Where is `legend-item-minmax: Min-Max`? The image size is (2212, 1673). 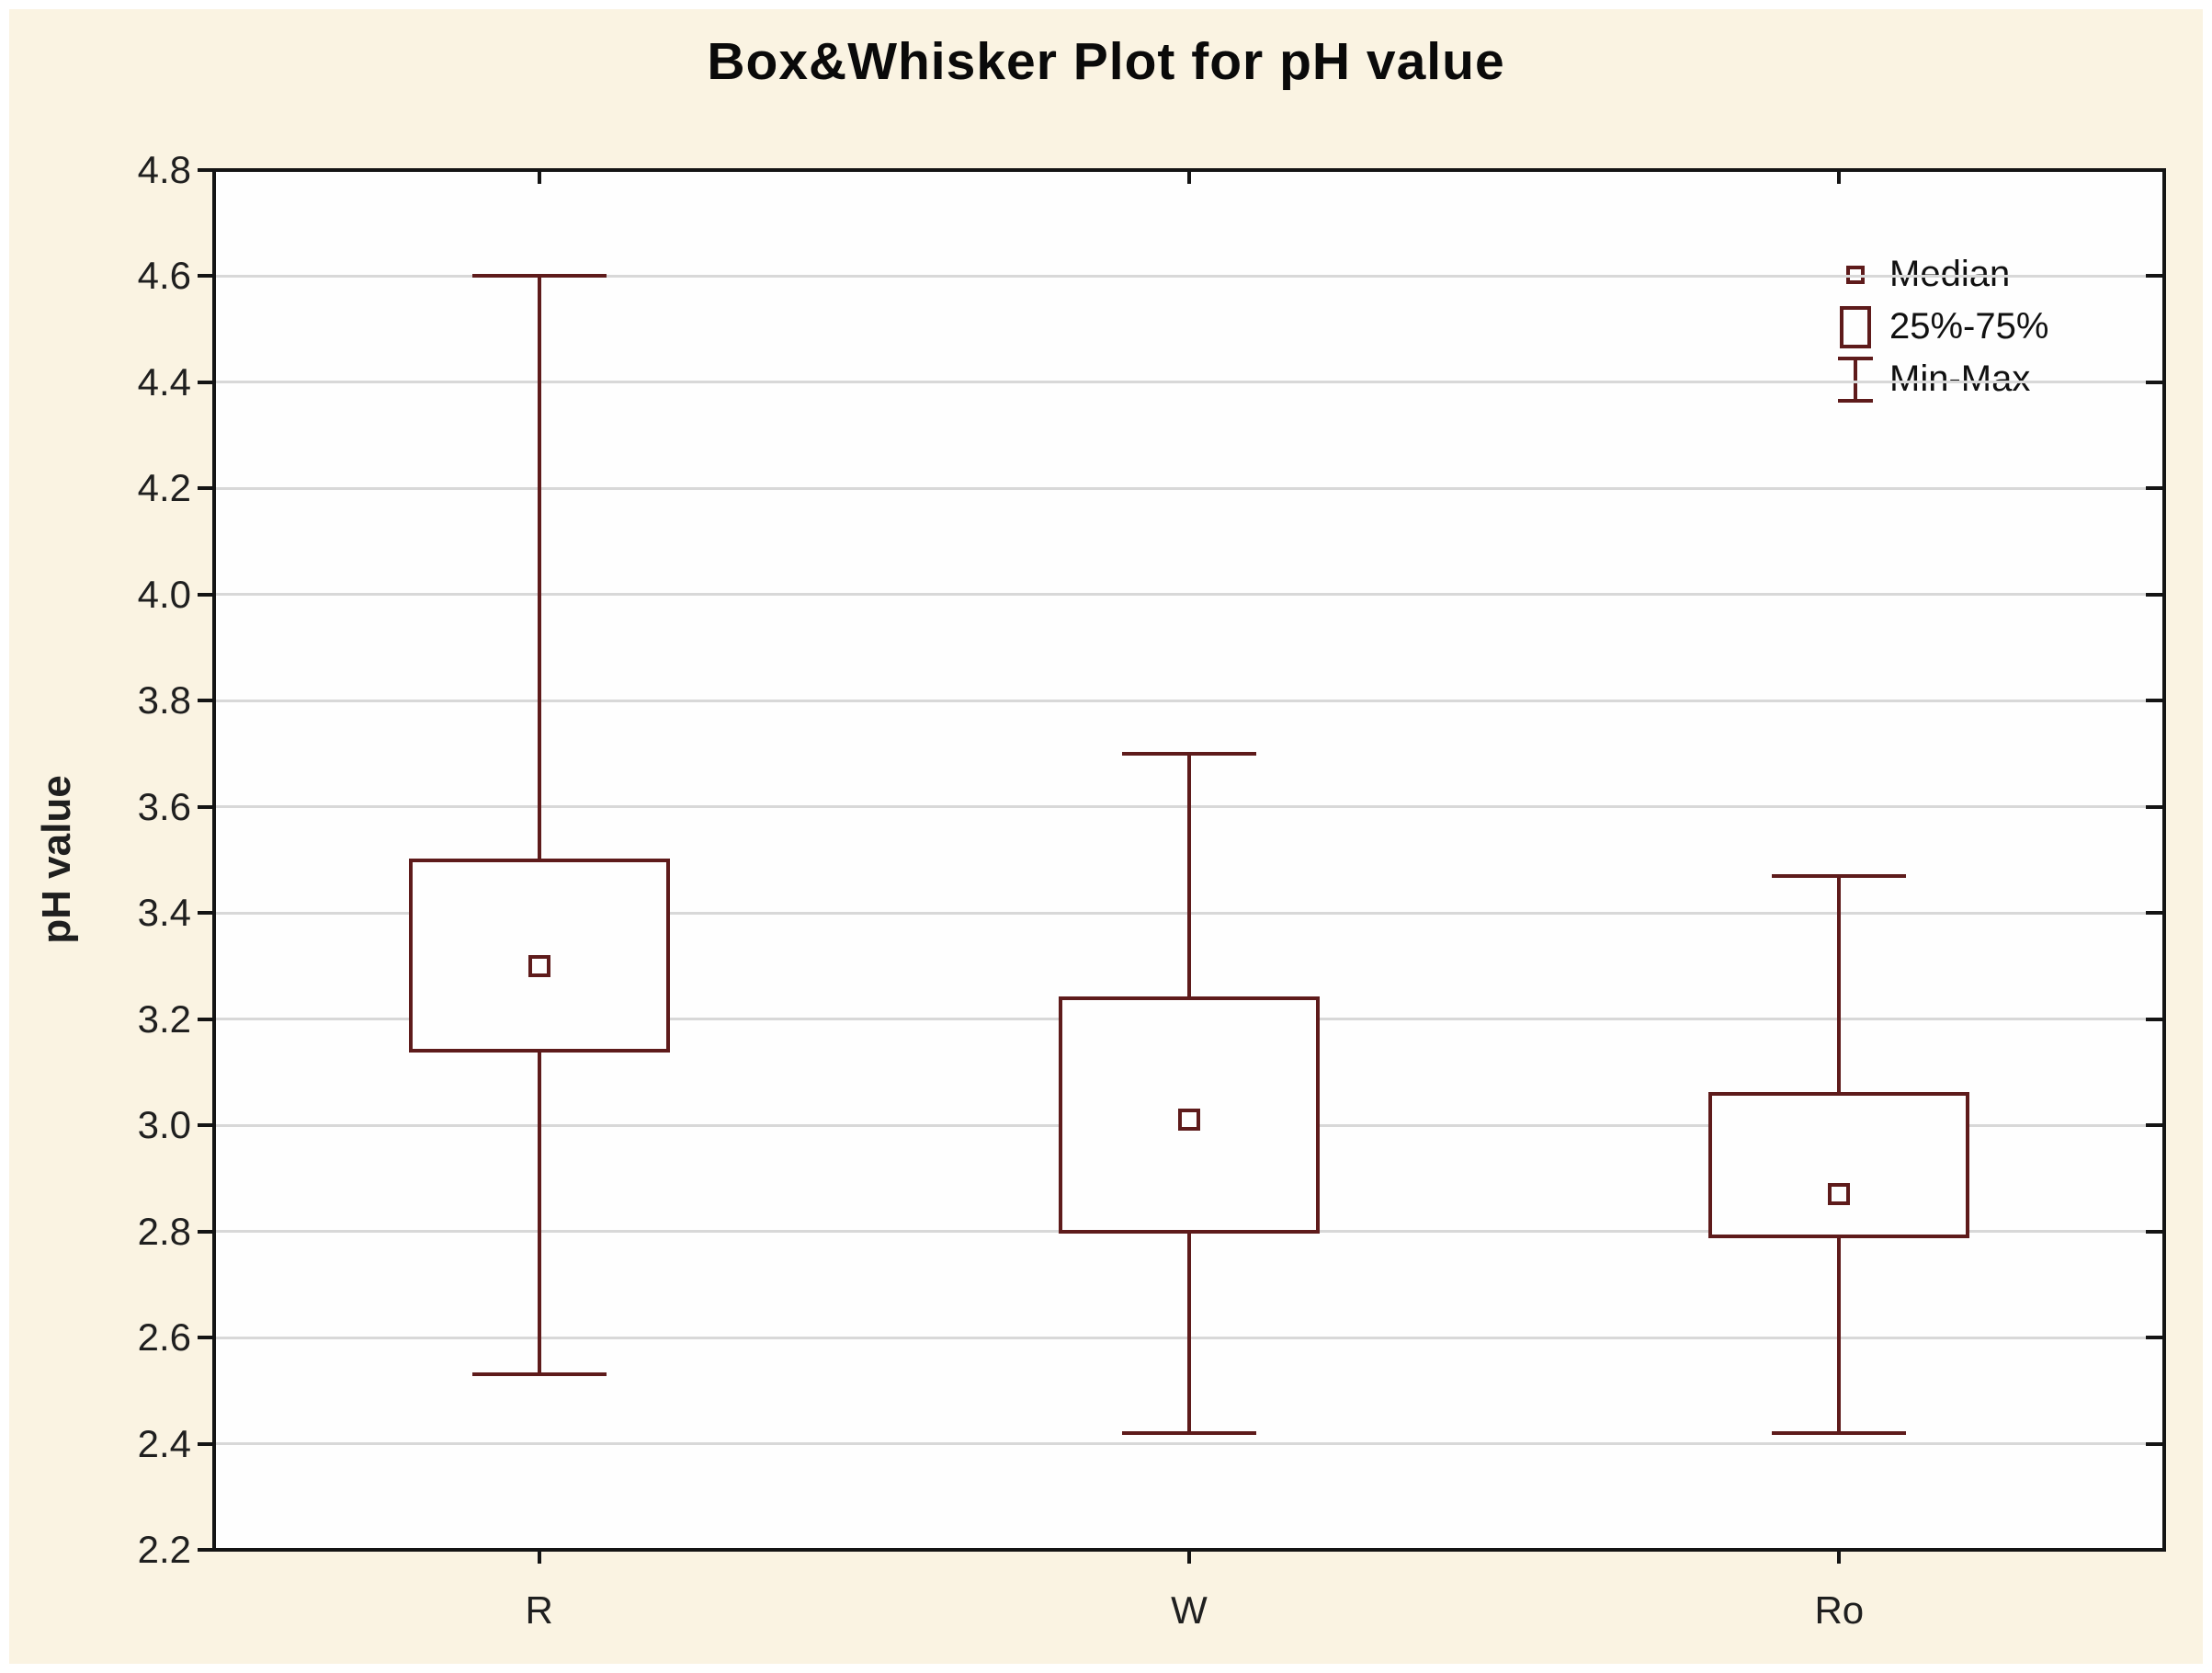
legend-item-minmax: Min-Max is located at coordinates (1938, 379).